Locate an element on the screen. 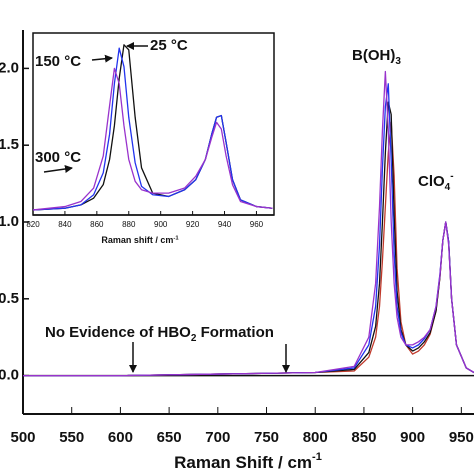 Image resolution: width=474 pixels, height=474 pixels. x-tick-label: 840 is located at coordinates (65, 224).